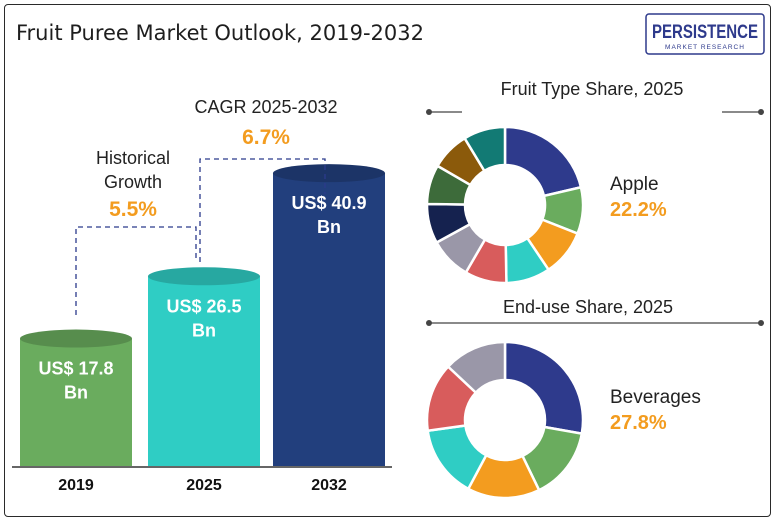 The image size is (777, 523). Describe the element at coordinates (265, 107) in the screenshot. I see `cagr-label: CAGR 2025-2032` at that location.